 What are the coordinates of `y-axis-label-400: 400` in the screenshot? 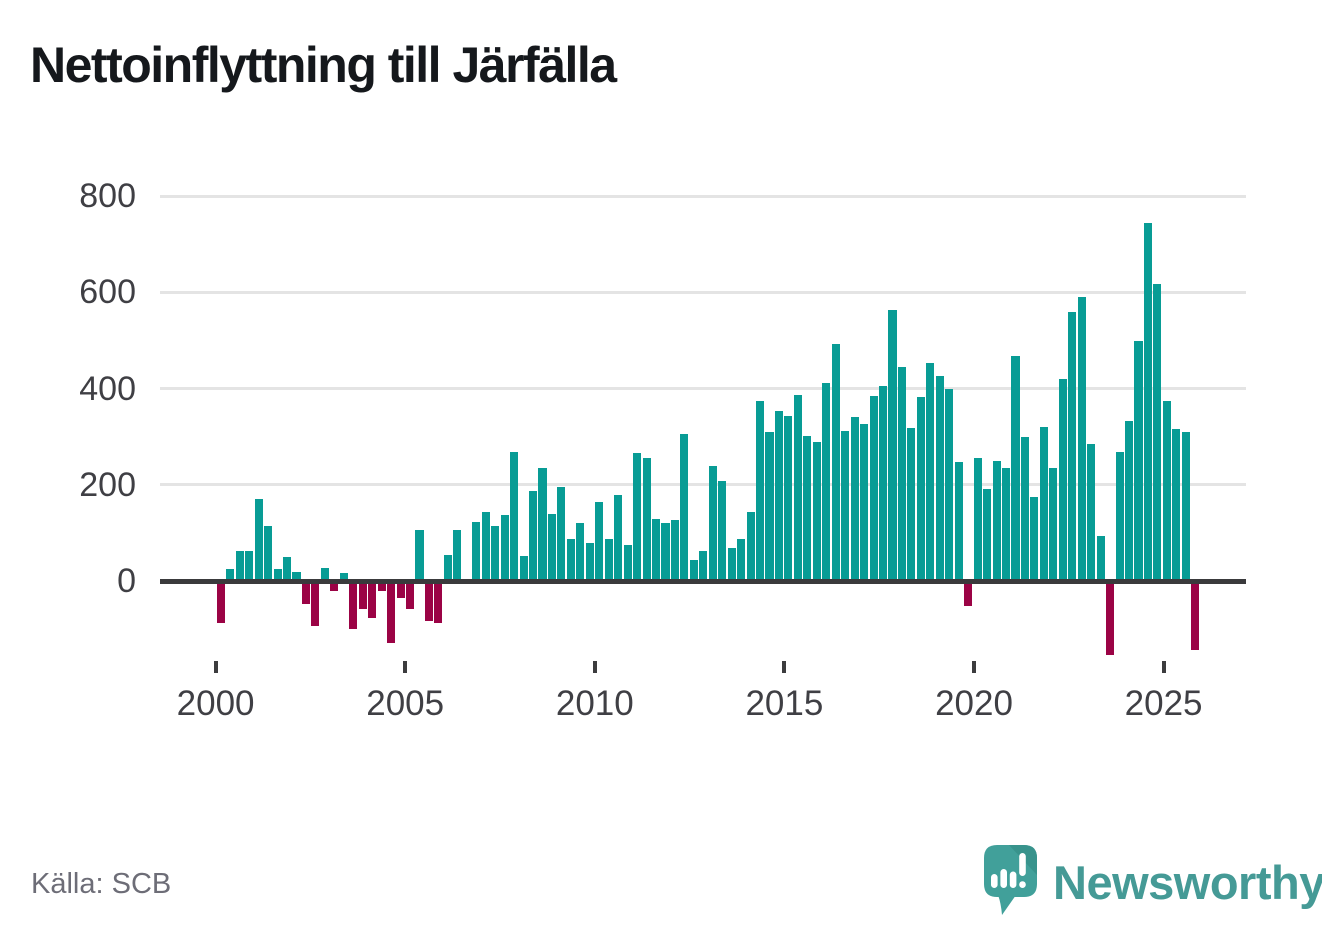 It's located at (107, 388).